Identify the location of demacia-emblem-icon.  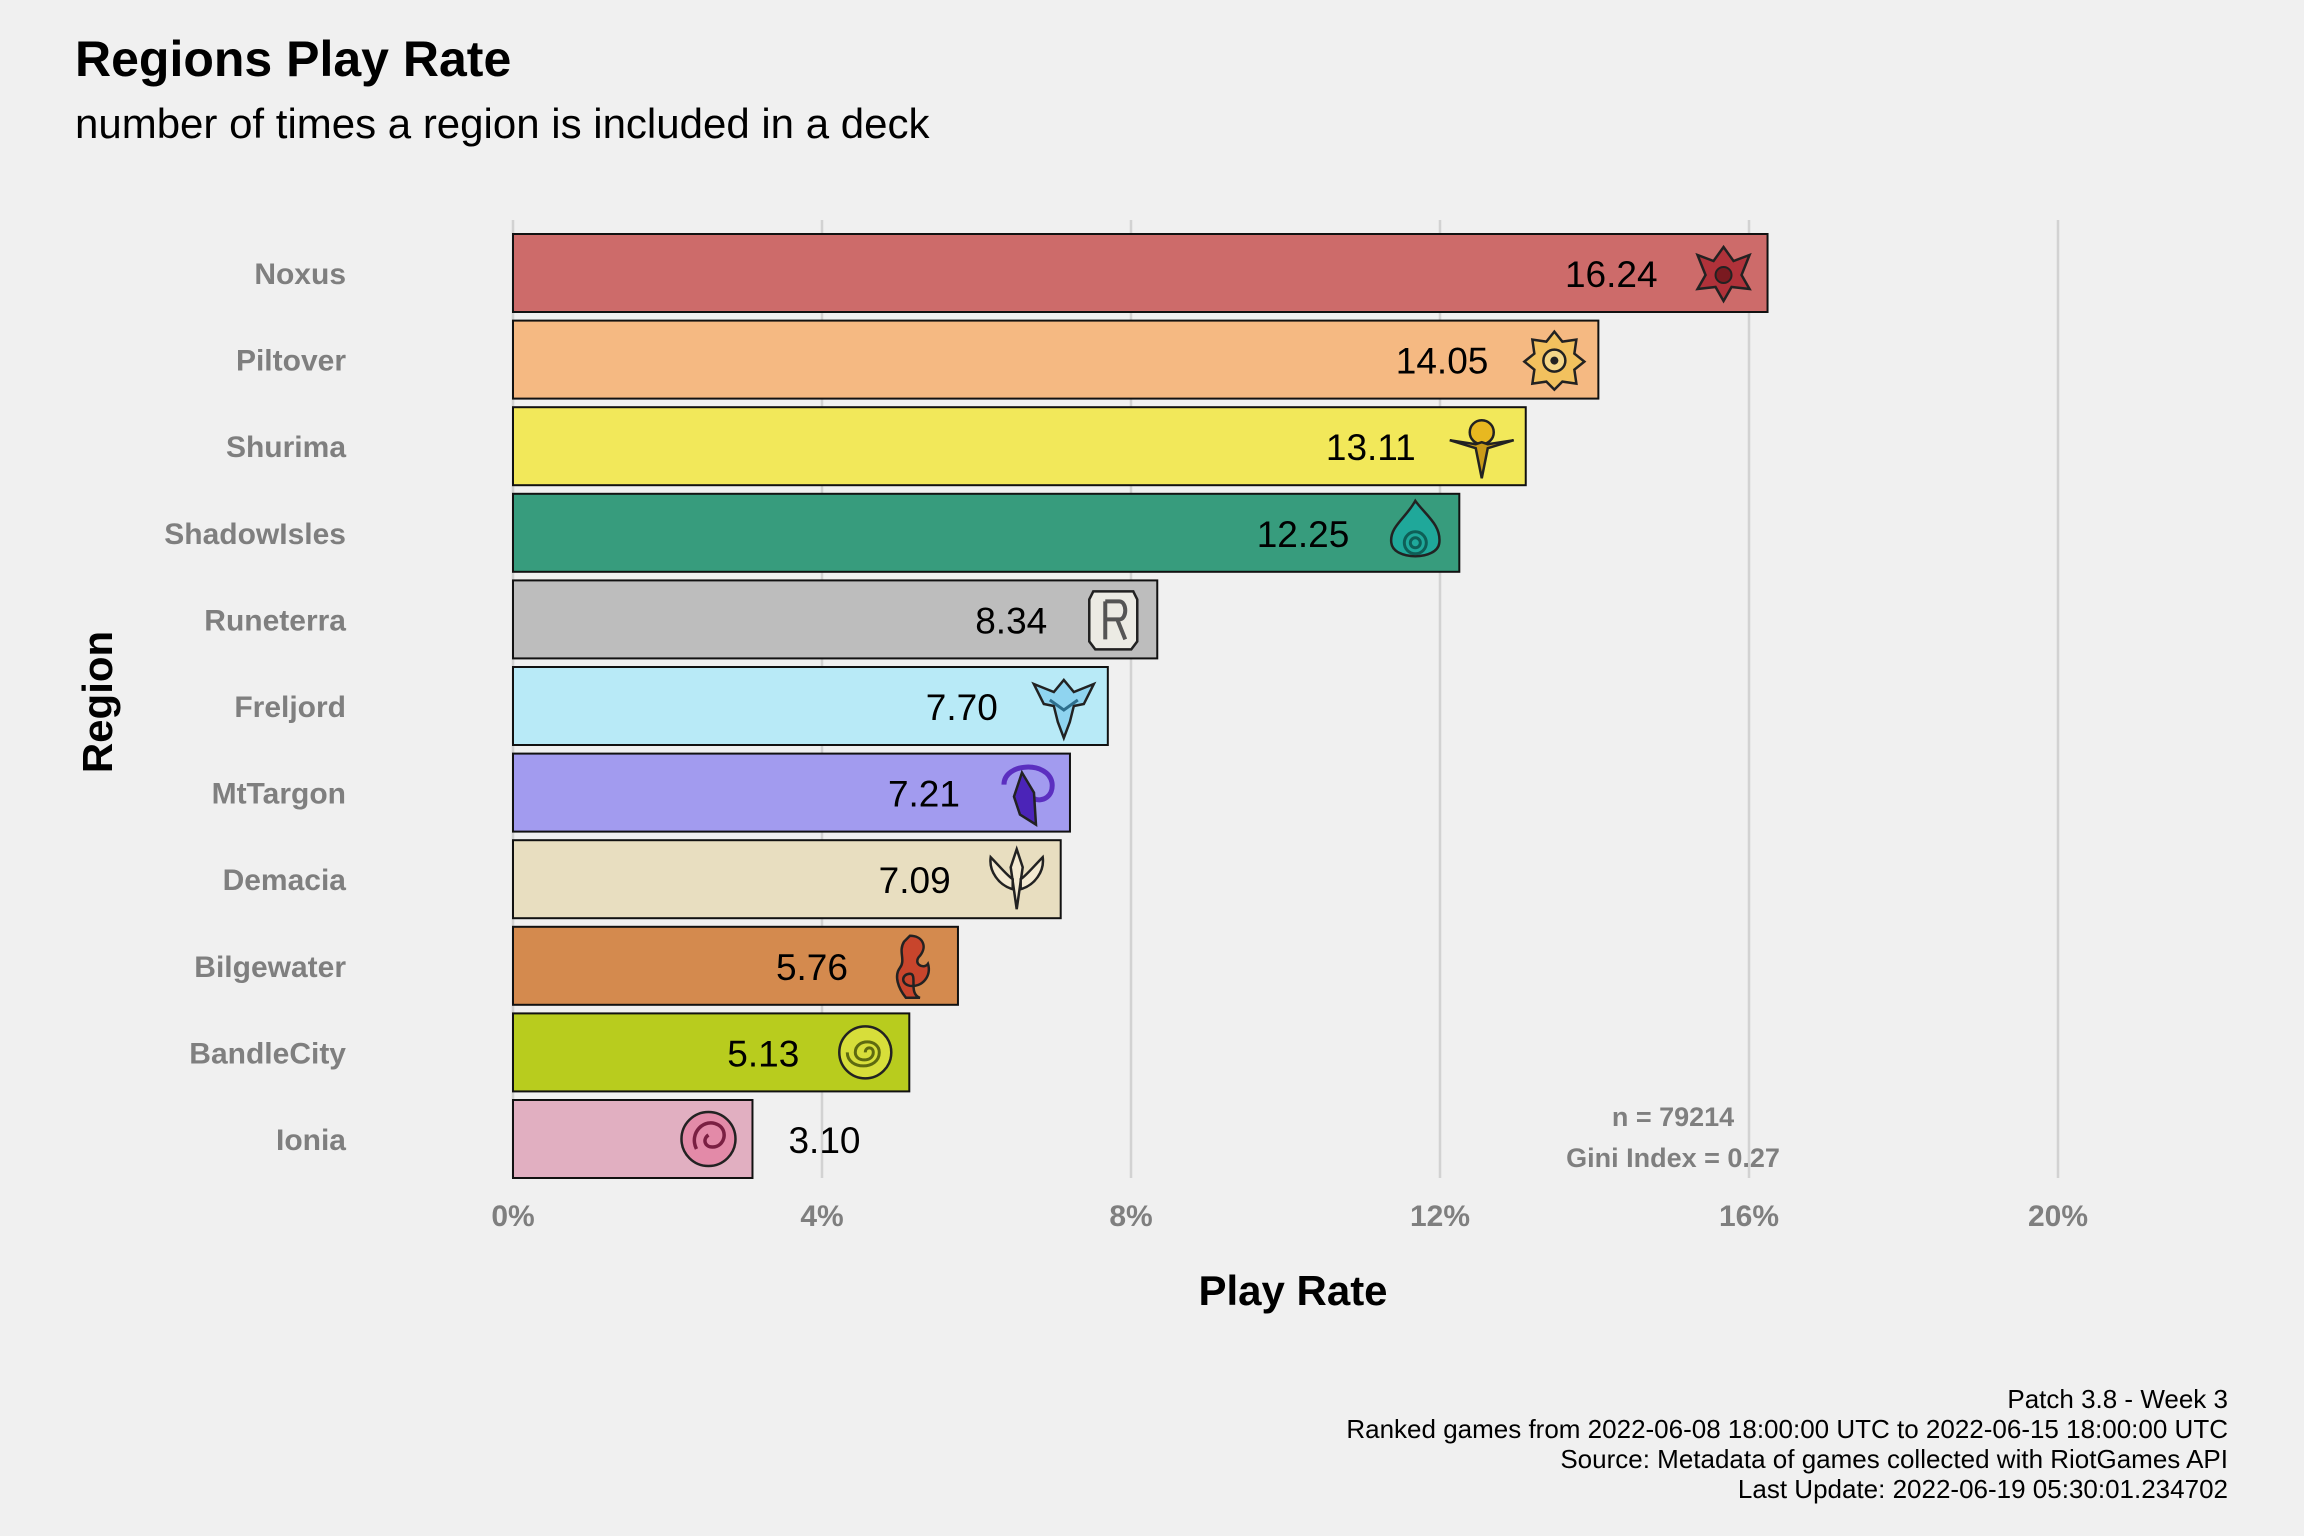
(1017, 877).